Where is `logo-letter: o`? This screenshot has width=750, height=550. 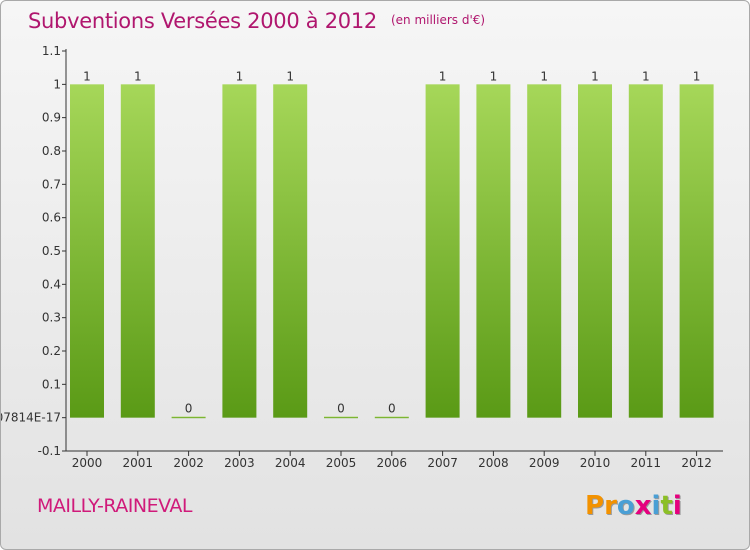 logo-letter: o is located at coordinates (625, 506).